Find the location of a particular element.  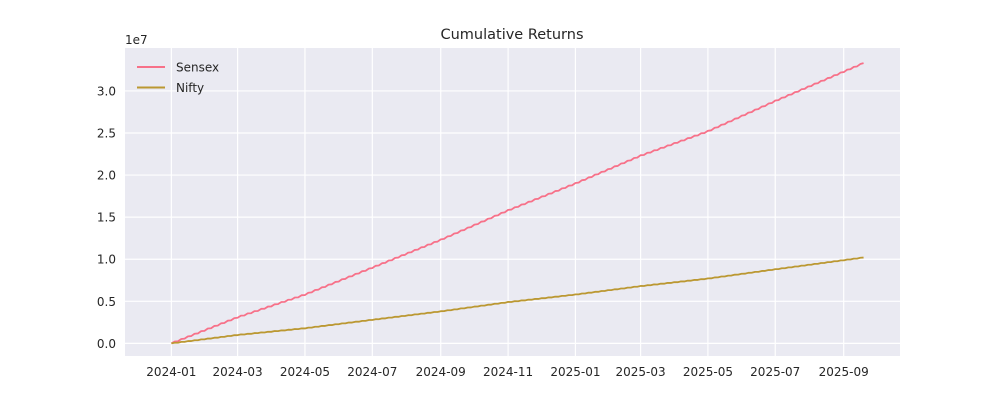

legend-label-sensex: Sensex is located at coordinates (197, 68).